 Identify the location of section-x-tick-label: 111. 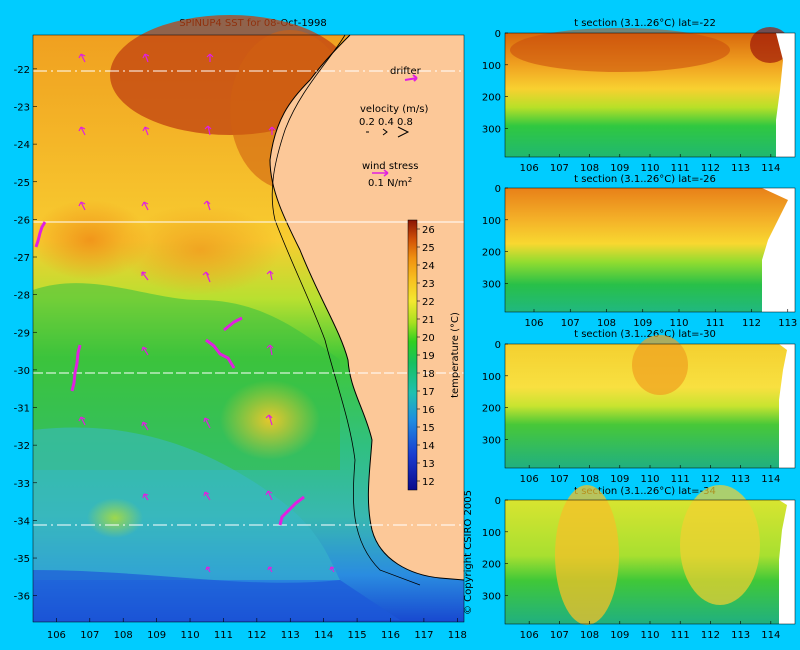
(680, 635).